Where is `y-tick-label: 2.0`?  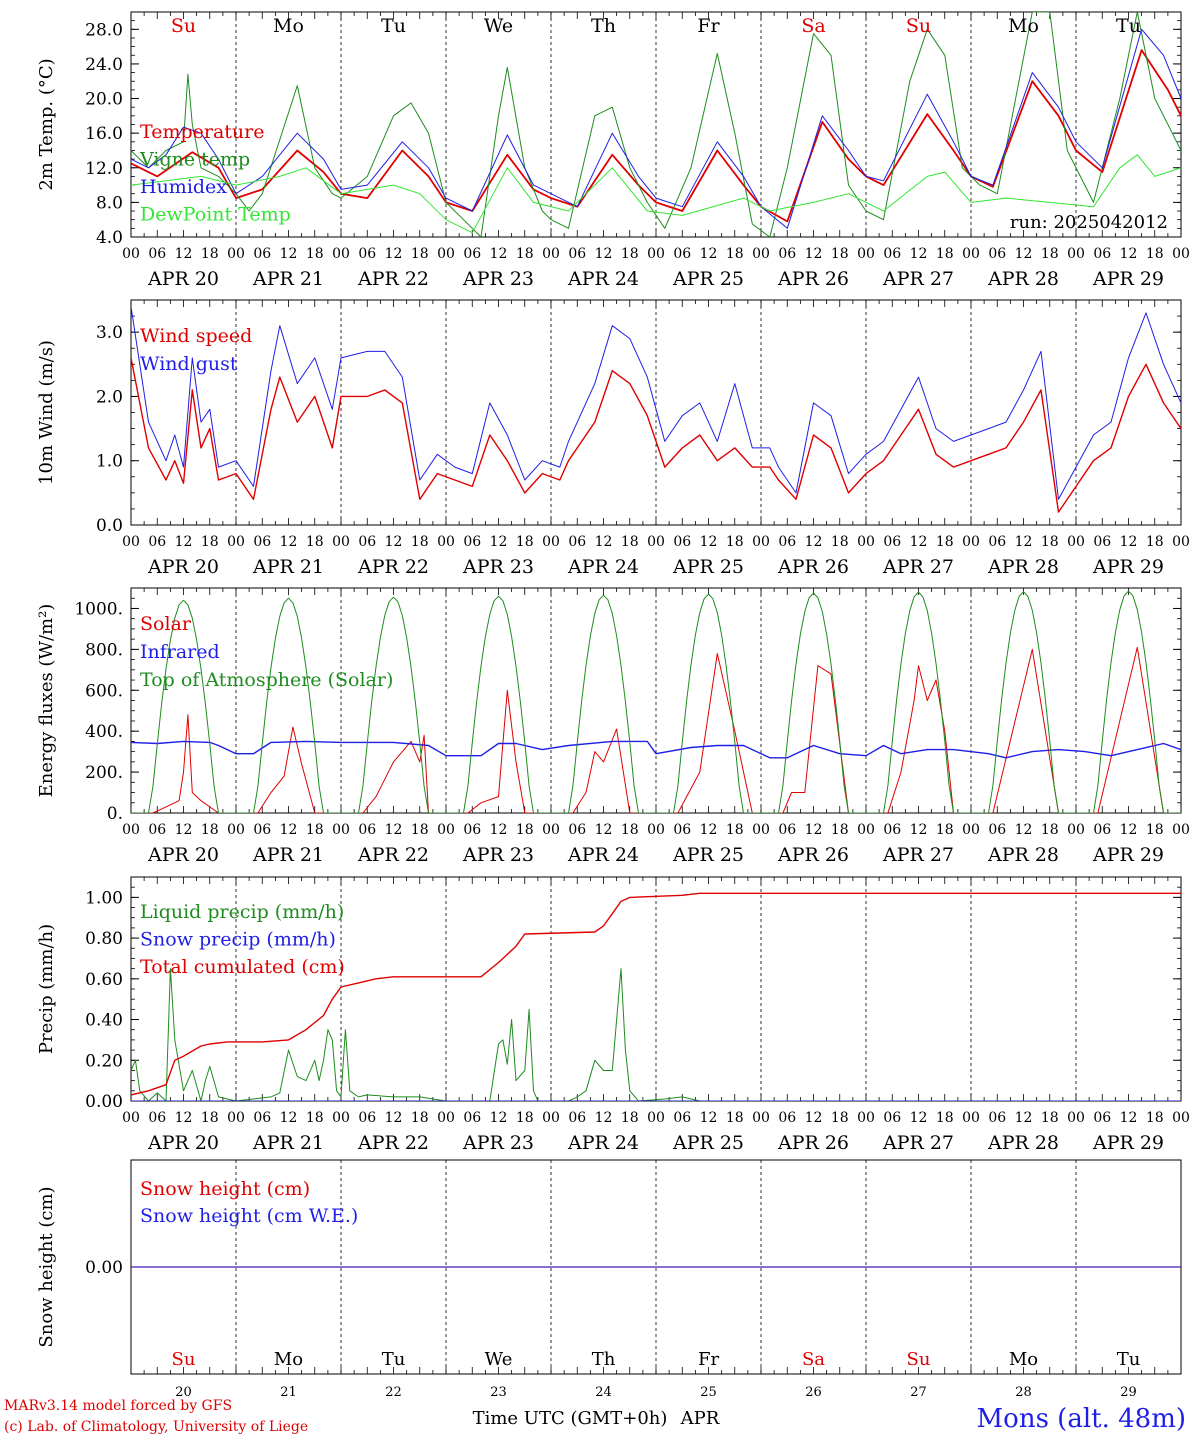 y-tick-label: 2.0 is located at coordinates (109, 397).